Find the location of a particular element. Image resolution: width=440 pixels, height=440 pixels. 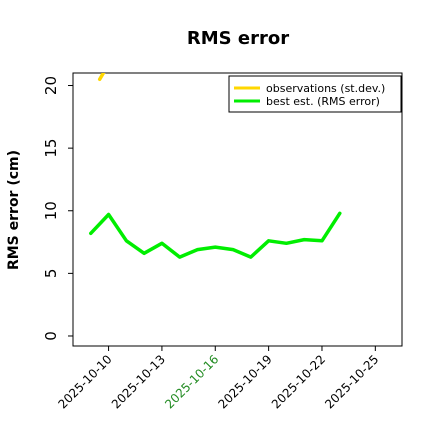

y-axis-label: RMS error (cm) is located at coordinates (14, 210).